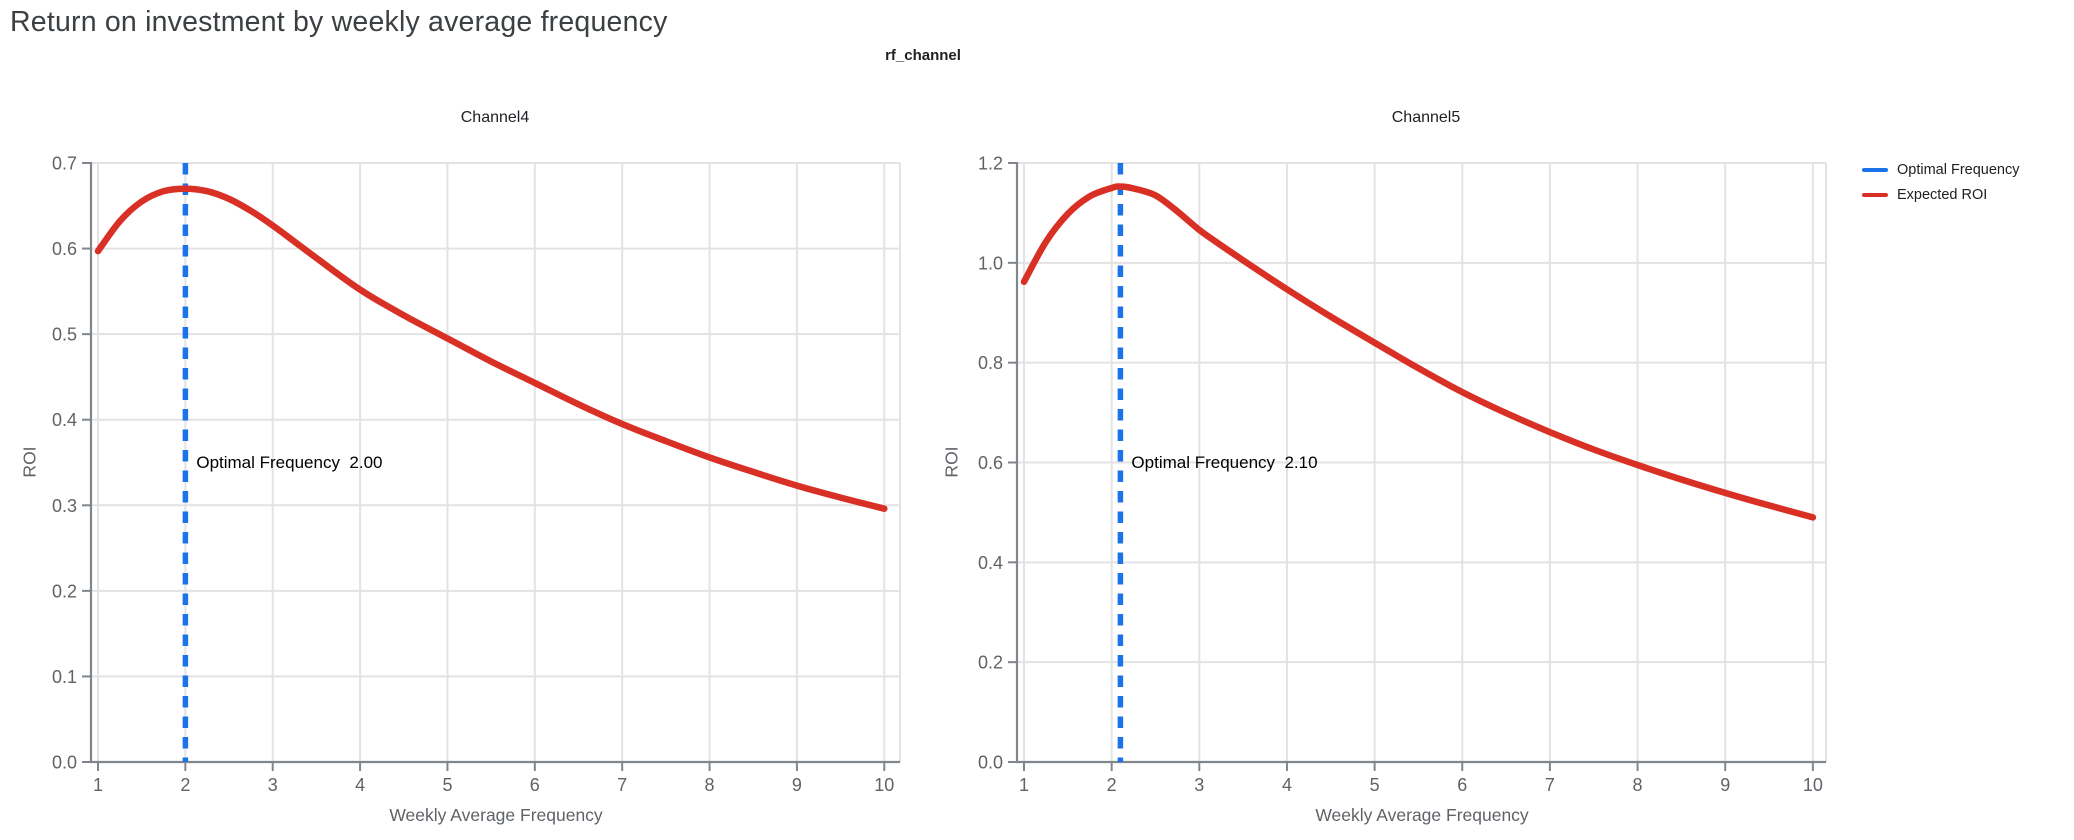 This screenshot has height=840, width=2074. What do you see at coordinates (923, 55) in the screenshot?
I see `figure-suptitle: rf_channel` at bounding box center [923, 55].